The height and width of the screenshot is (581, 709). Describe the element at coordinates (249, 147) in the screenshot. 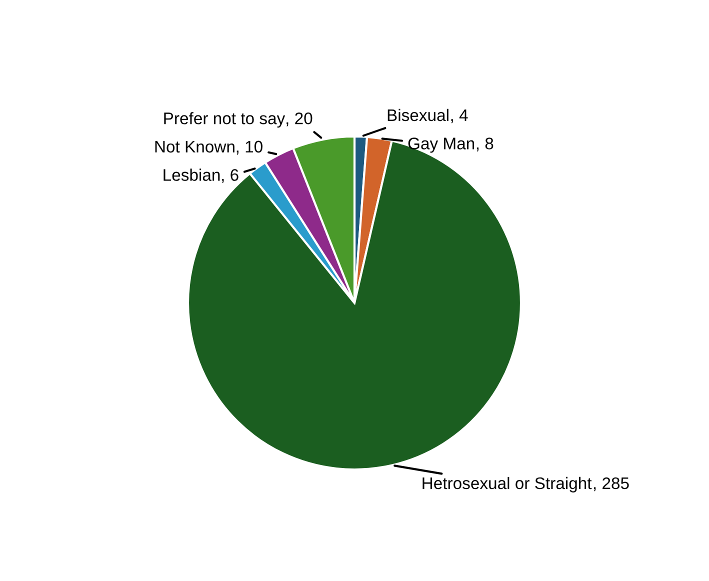

I see `data-label: , 10` at that location.